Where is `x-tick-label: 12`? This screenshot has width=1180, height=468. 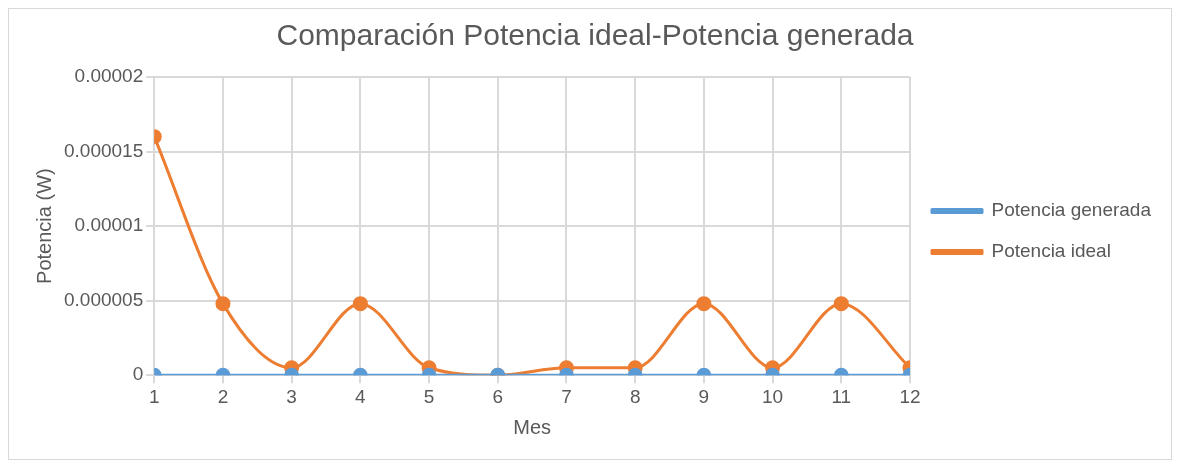
x-tick-label: 12 is located at coordinates (910, 396).